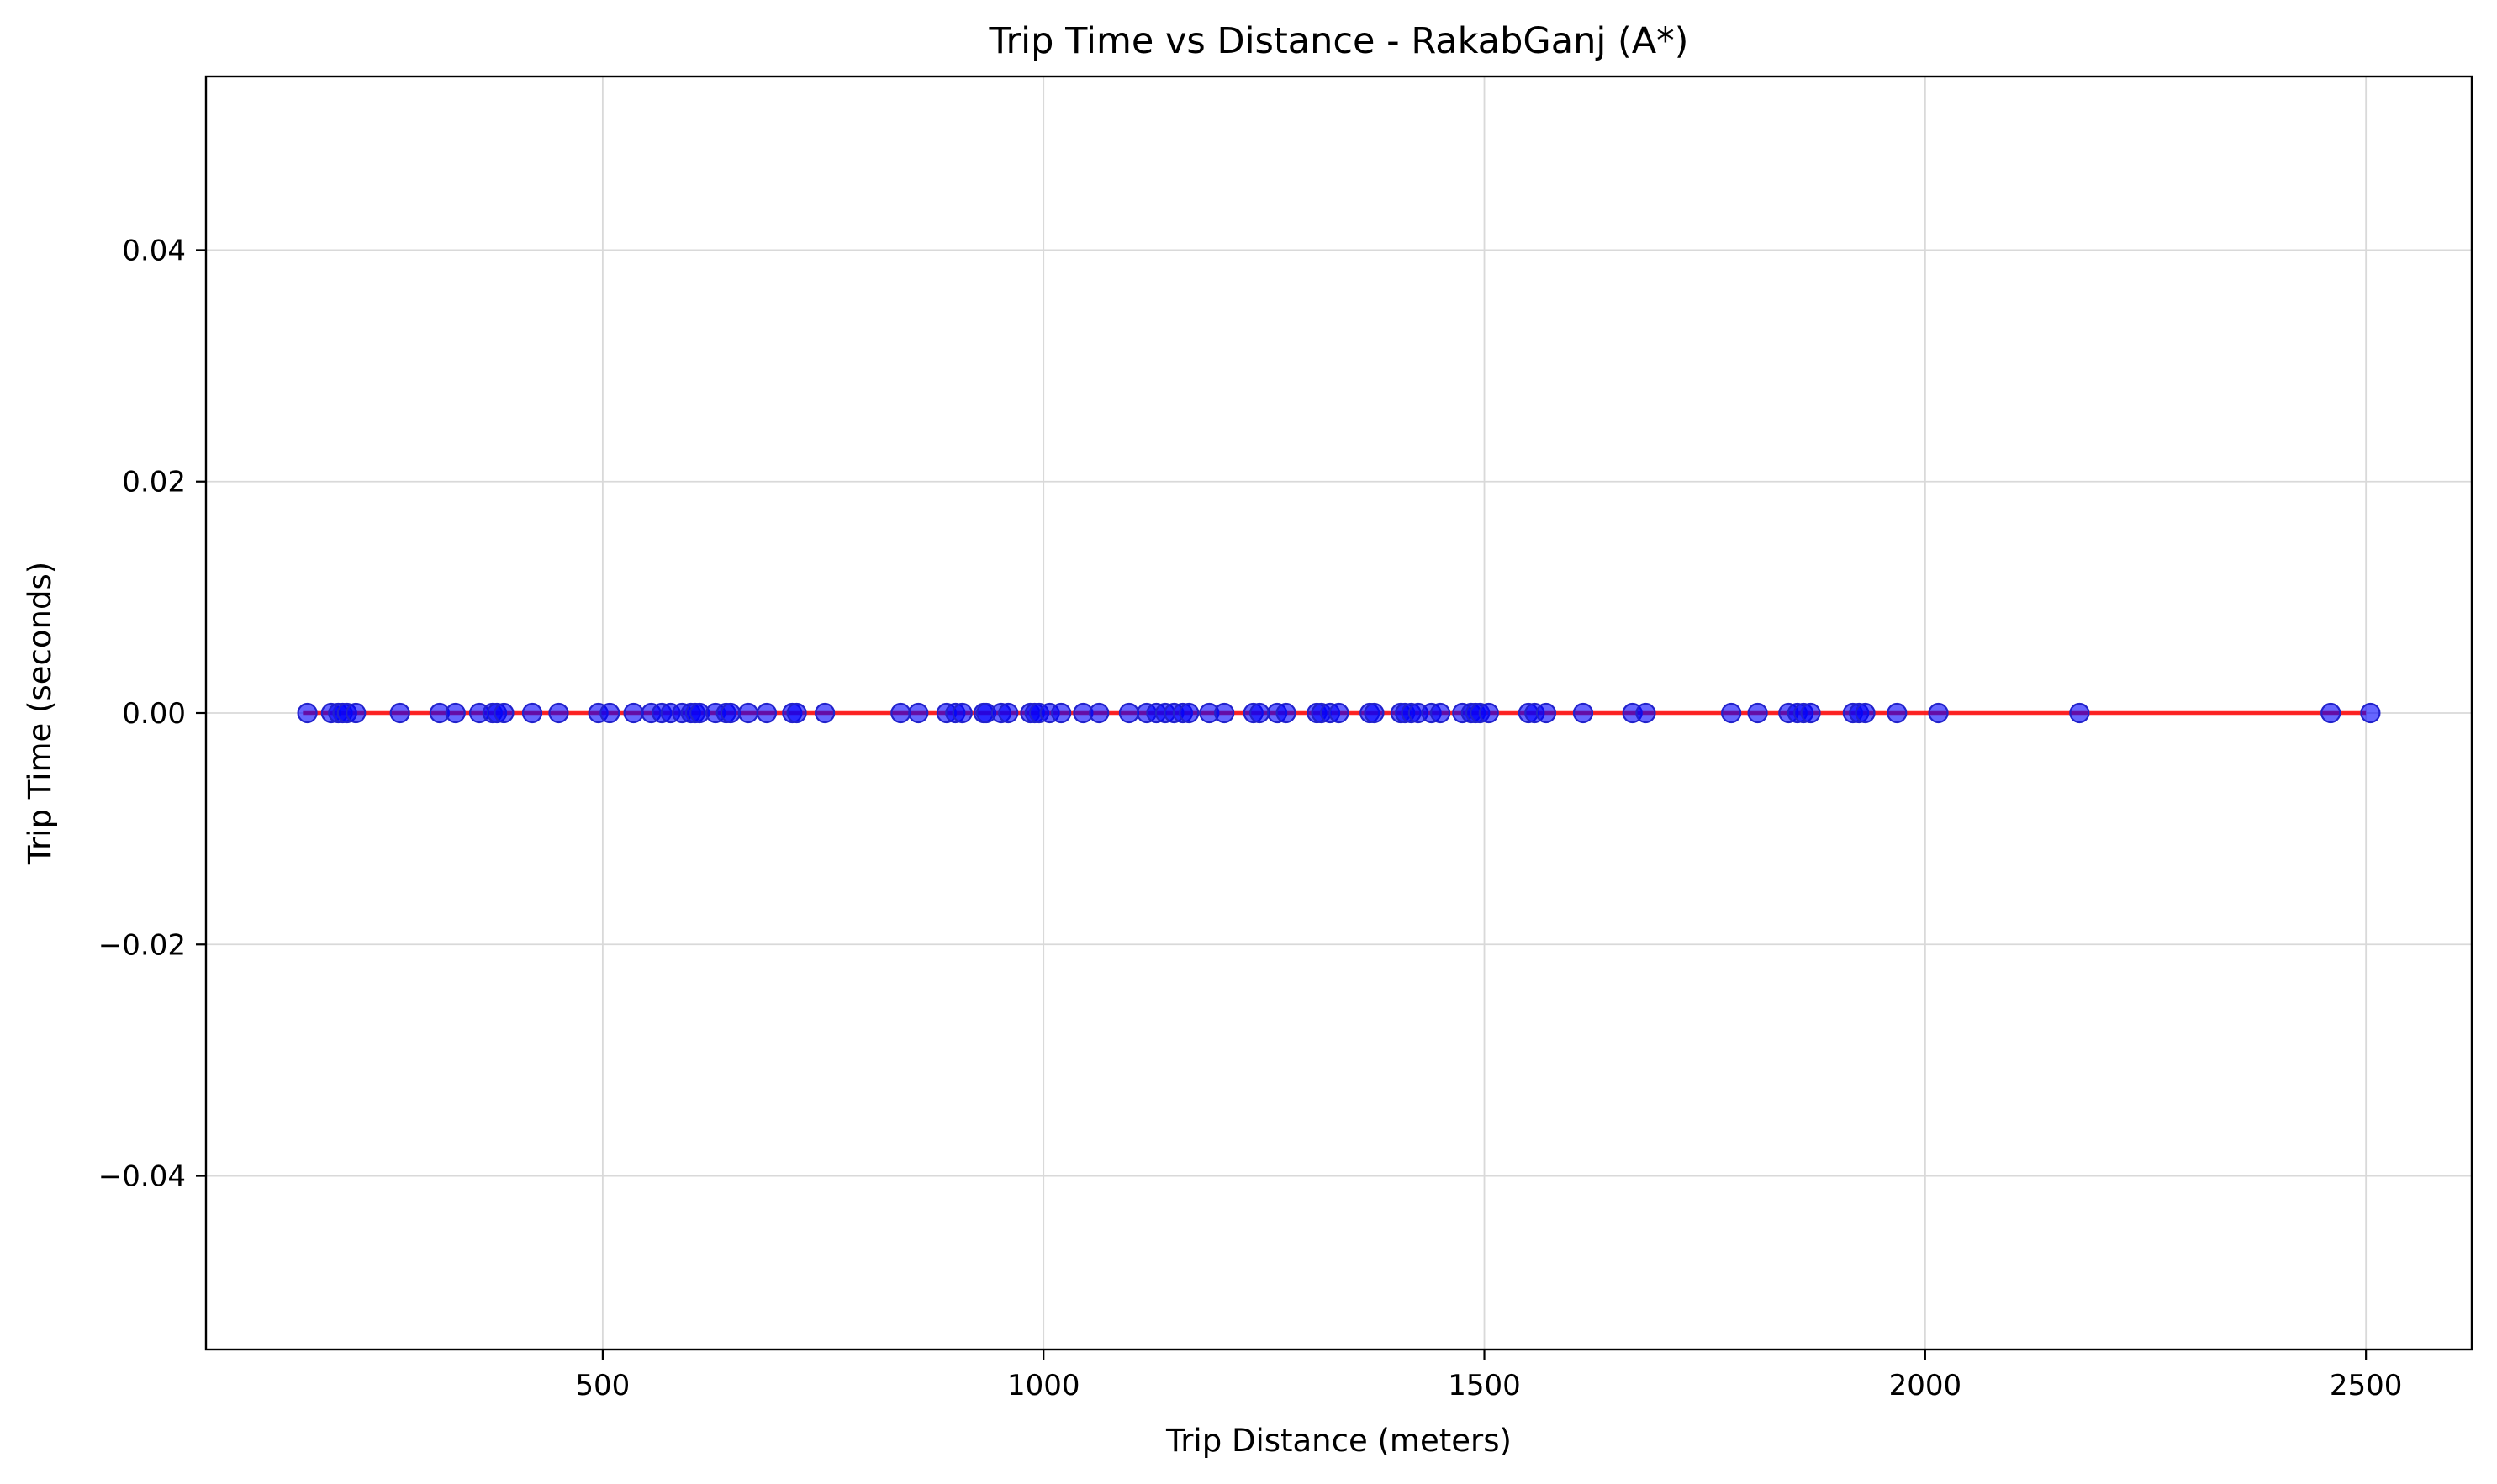 The image size is (2497, 1484). I want to click on x-axis-ticks: 500 1000 1500 2000 2500, so click(1488, 1375).